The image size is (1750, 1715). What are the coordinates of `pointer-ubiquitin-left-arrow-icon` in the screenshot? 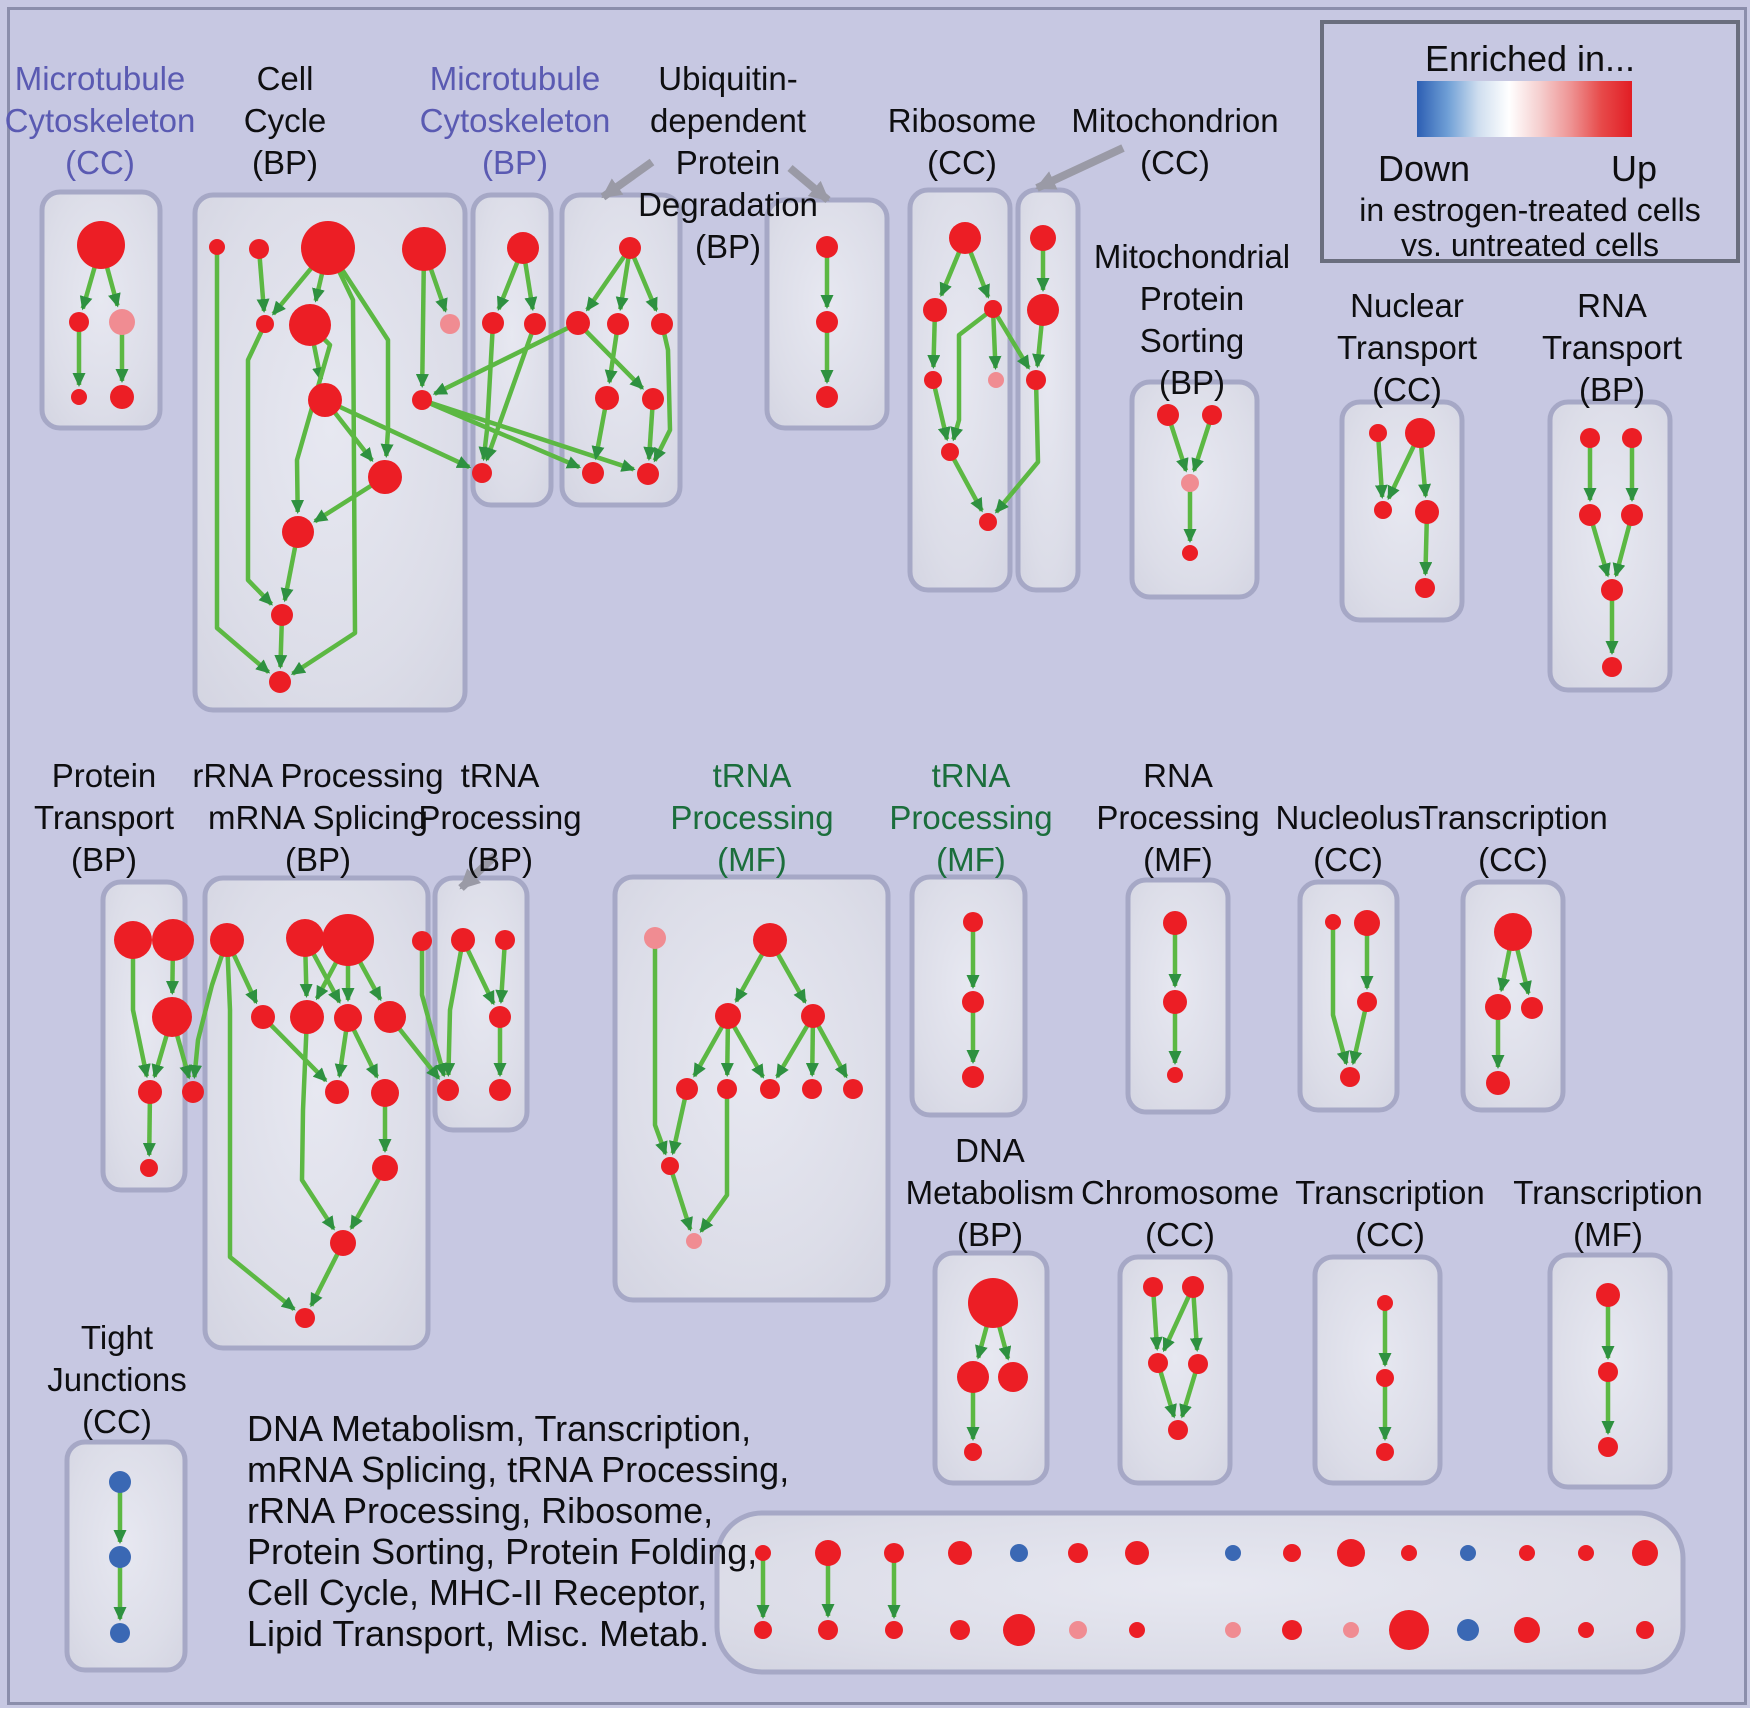 It's located at (627, 179).